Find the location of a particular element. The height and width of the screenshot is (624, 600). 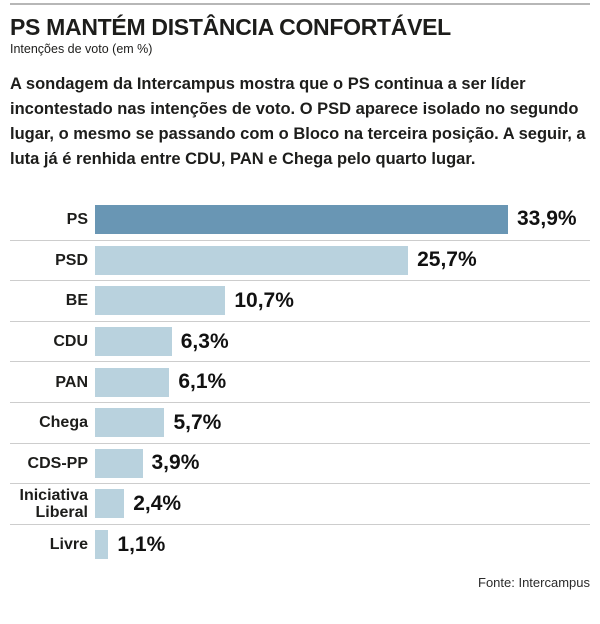

bar-label: Iniciativa Liberal is located at coordinates (53, 503).